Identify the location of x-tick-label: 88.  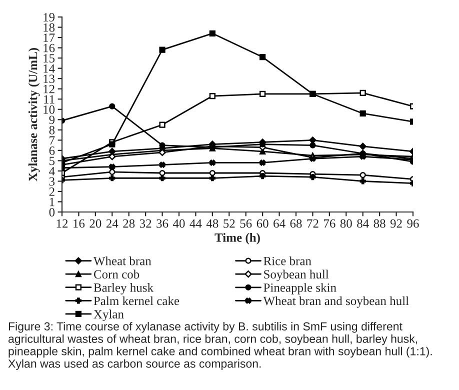
(380, 223).